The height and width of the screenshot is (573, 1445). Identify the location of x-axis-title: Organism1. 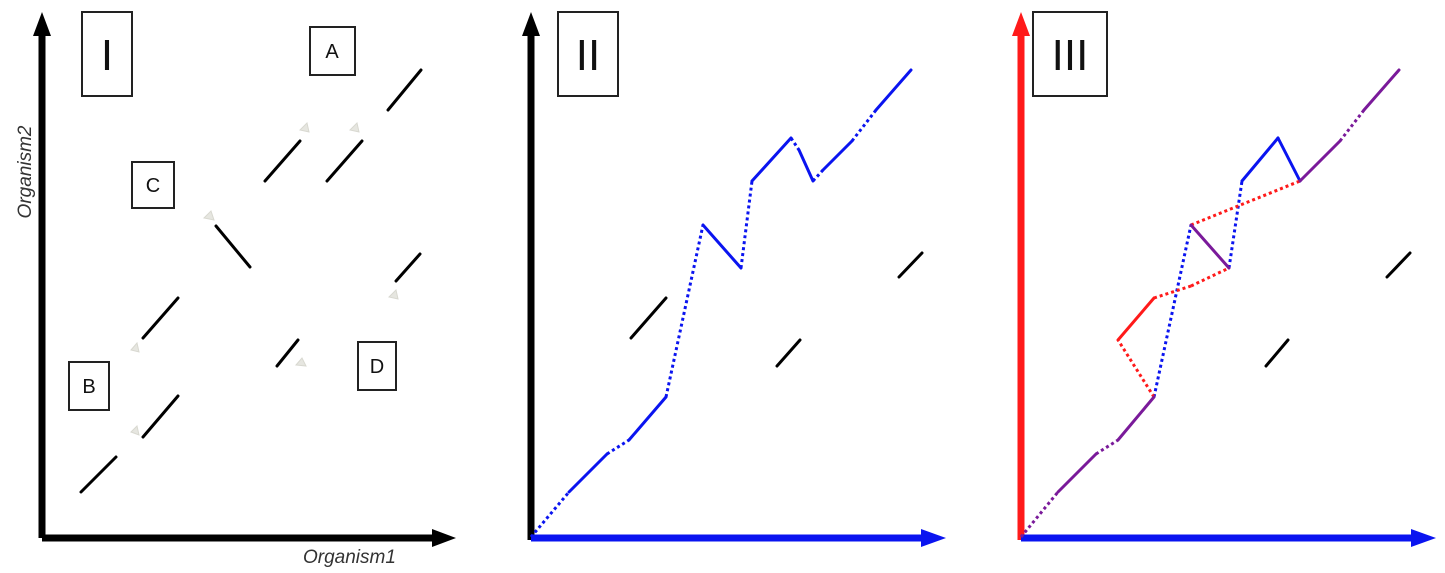
(349, 557).